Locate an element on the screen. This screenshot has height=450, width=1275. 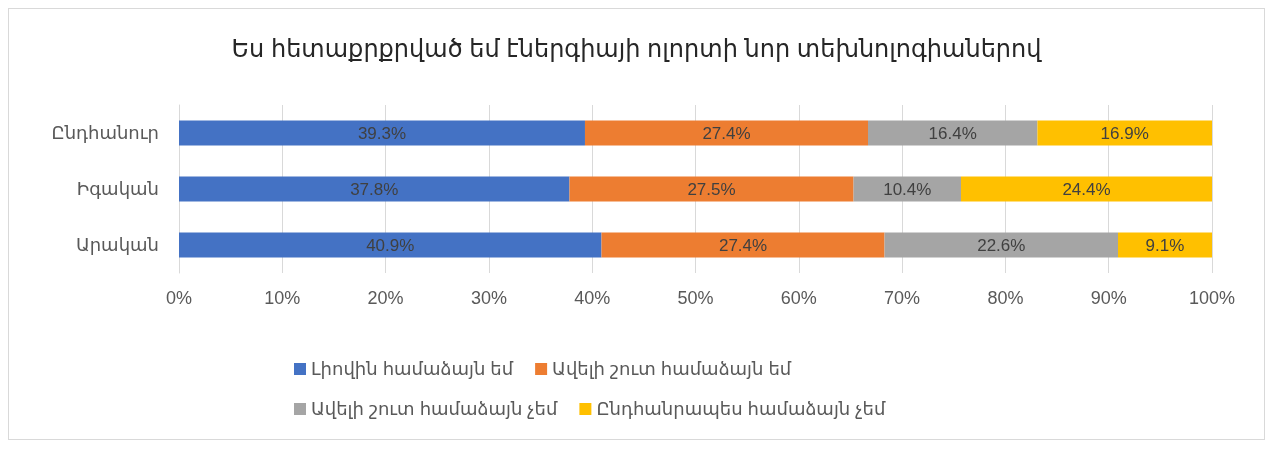
legend-label: Լիովին համաձայն եմ is located at coordinates (412, 369).